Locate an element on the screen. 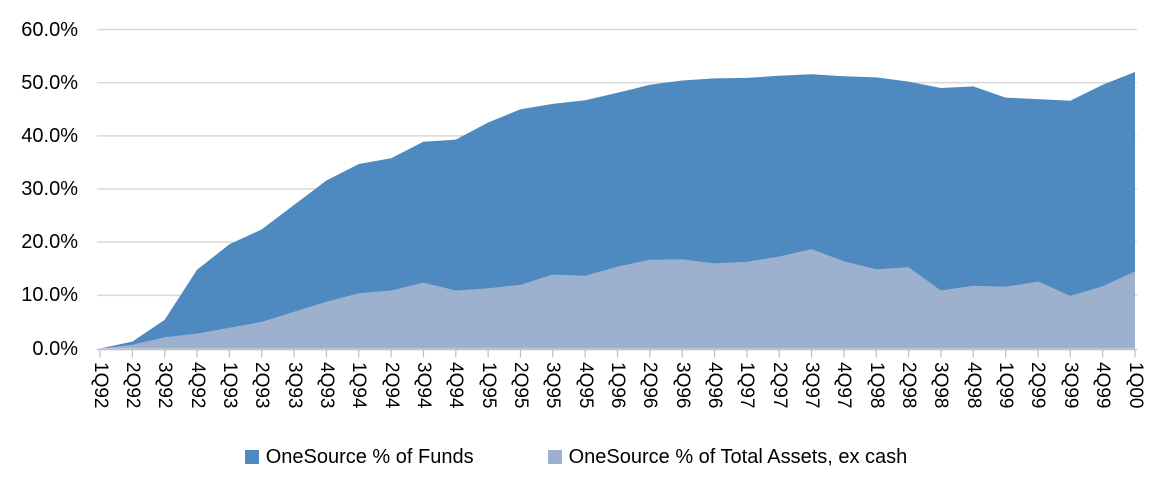  x-tick-label-1Q98: 1Q98 is located at coordinates (876, 385).